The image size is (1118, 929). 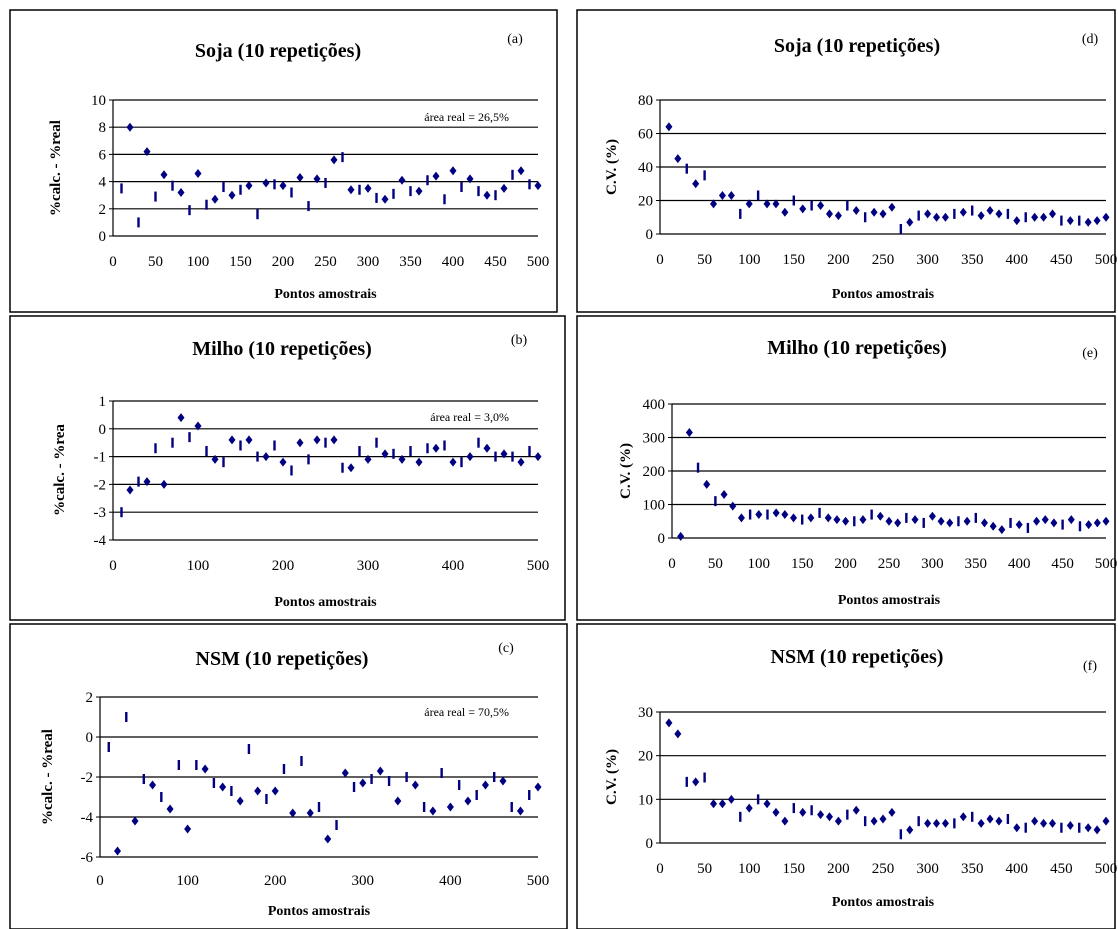 I want to click on panel-letter: (a), so click(x=515, y=39).